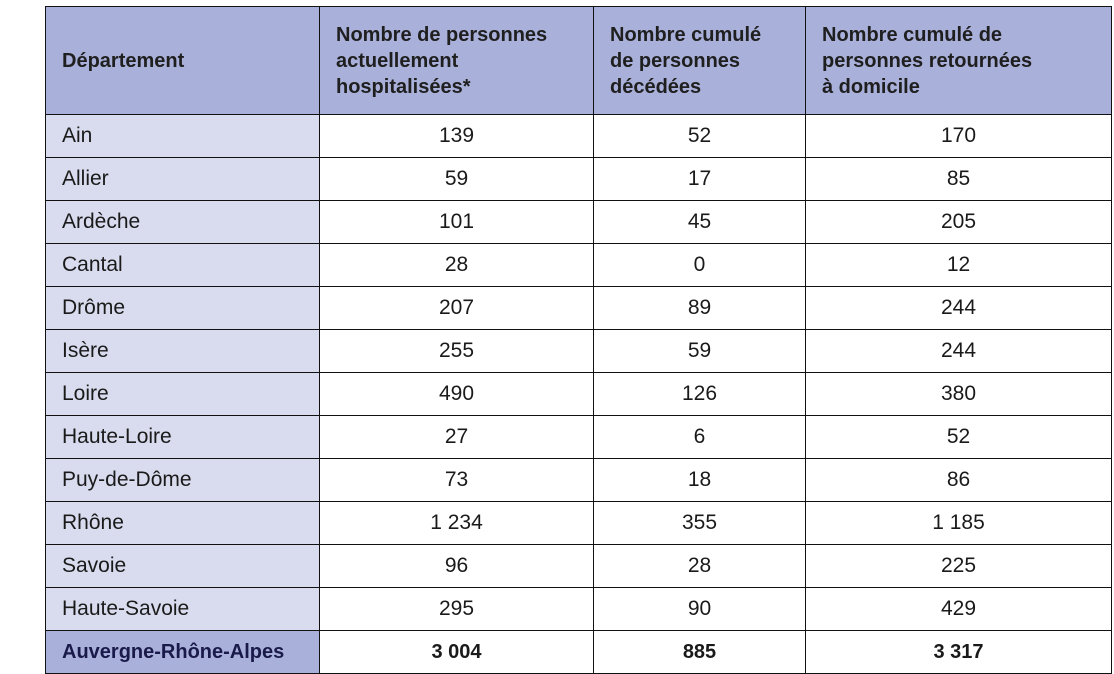  What do you see at coordinates (182, 222) in the screenshot?
I see `dept-name-cell: Ardèche` at bounding box center [182, 222].